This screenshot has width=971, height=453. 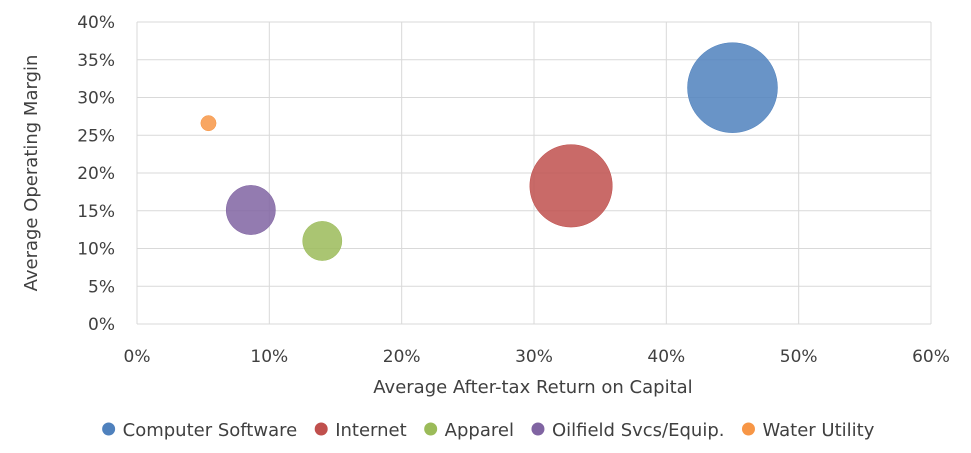 What do you see at coordinates (479, 430) in the screenshot?
I see `legend-label: Apparel` at bounding box center [479, 430].